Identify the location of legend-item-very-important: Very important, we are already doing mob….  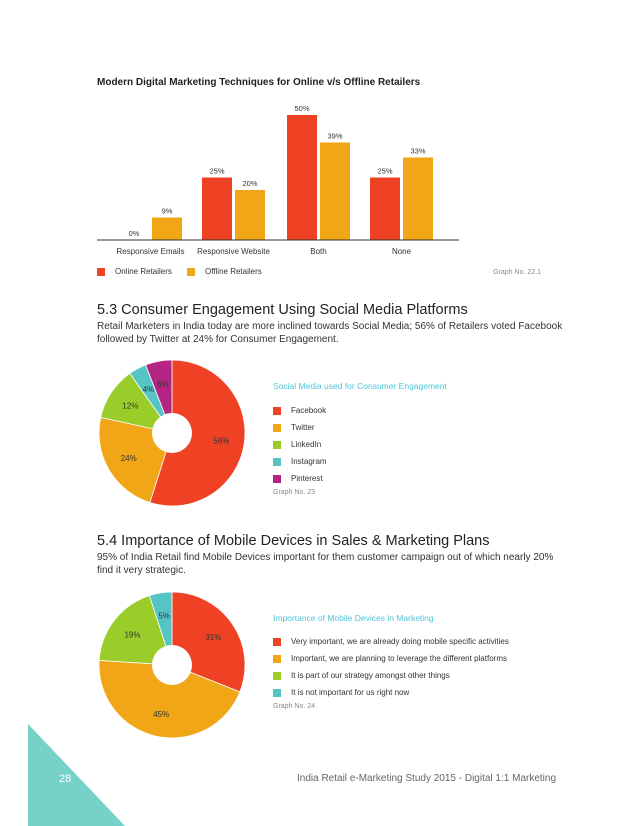
(391, 641).